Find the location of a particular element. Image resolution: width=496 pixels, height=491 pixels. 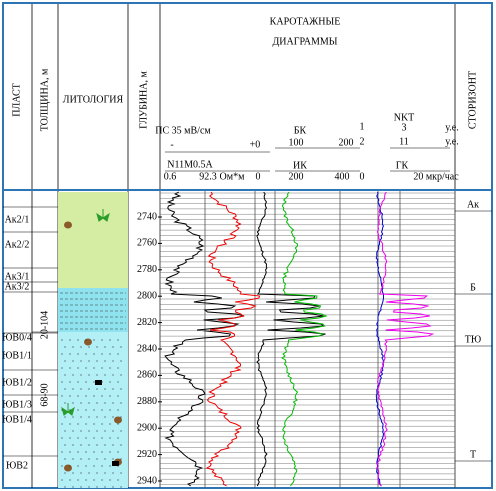

depth-label: 2880 is located at coordinates (147, 401).